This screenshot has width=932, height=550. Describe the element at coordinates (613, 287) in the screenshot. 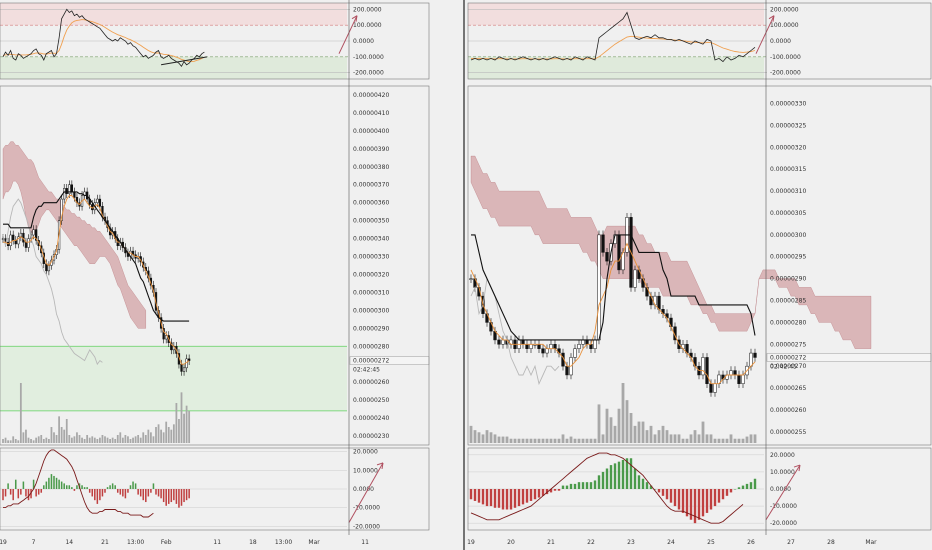

I see `kijun-line` at that location.